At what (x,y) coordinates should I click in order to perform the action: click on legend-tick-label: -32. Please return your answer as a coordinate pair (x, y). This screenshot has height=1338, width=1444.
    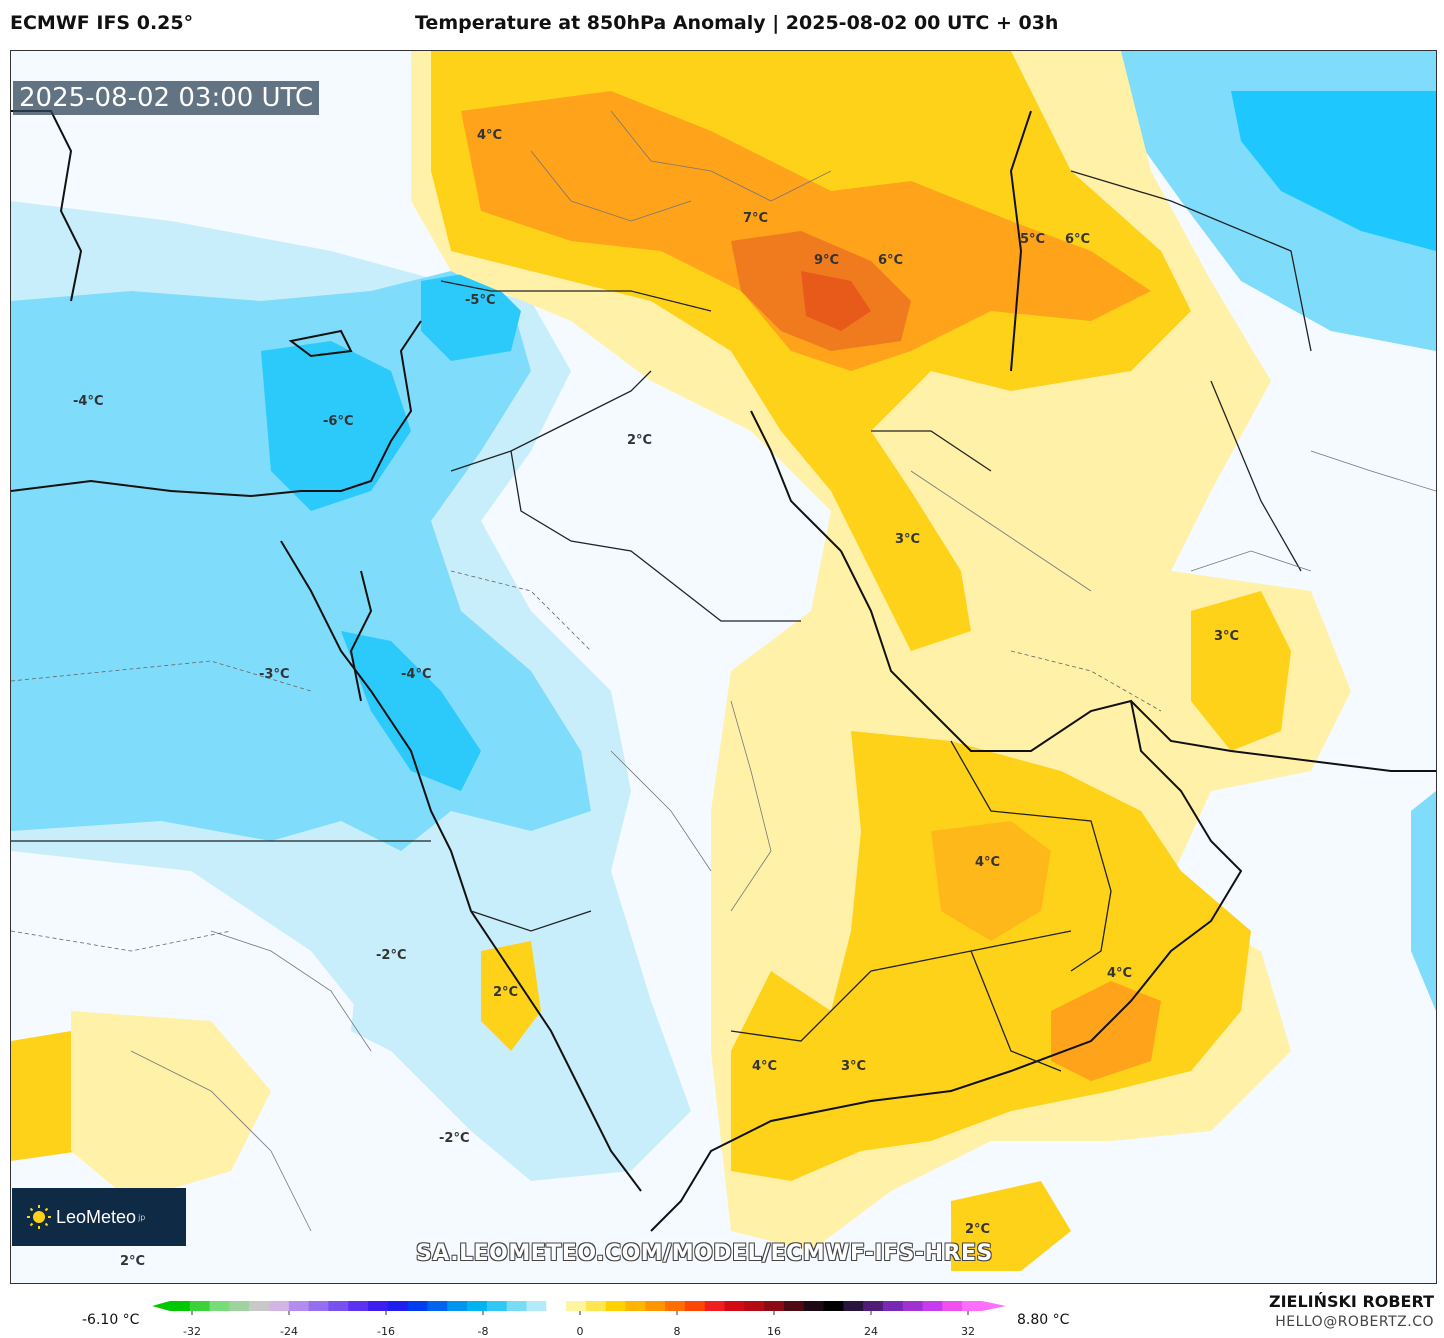
    Looking at the image, I should click on (192, 1331).